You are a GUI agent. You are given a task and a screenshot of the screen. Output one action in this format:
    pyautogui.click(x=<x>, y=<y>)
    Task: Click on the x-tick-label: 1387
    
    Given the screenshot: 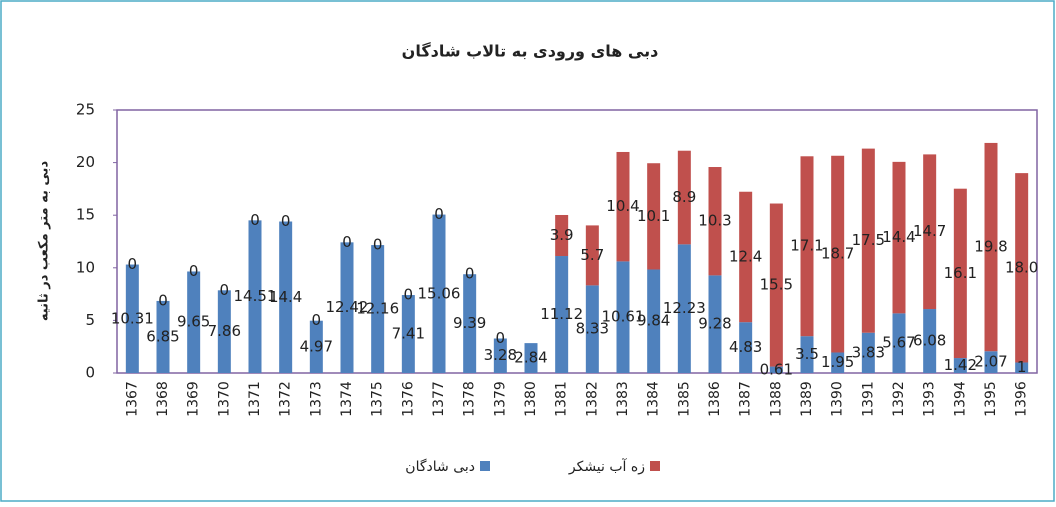 What is the action you would take?
    pyautogui.click(x=746, y=399)
    